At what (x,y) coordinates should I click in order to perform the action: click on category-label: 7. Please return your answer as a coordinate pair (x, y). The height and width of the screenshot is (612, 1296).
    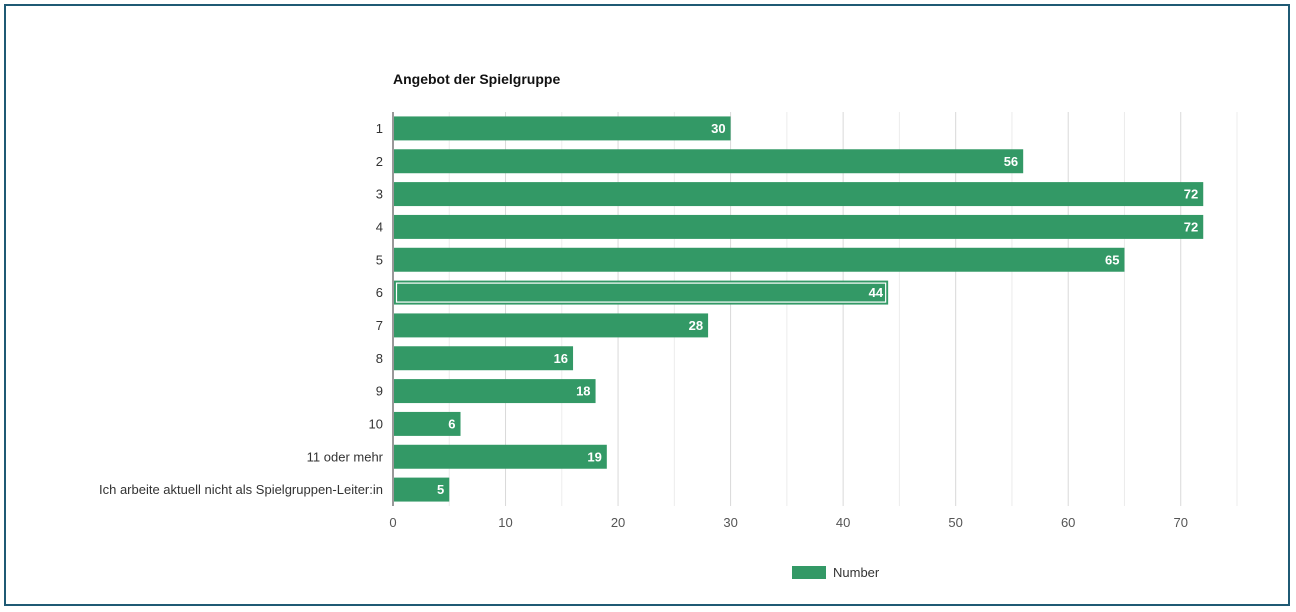
    Looking at the image, I should click on (379, 325).